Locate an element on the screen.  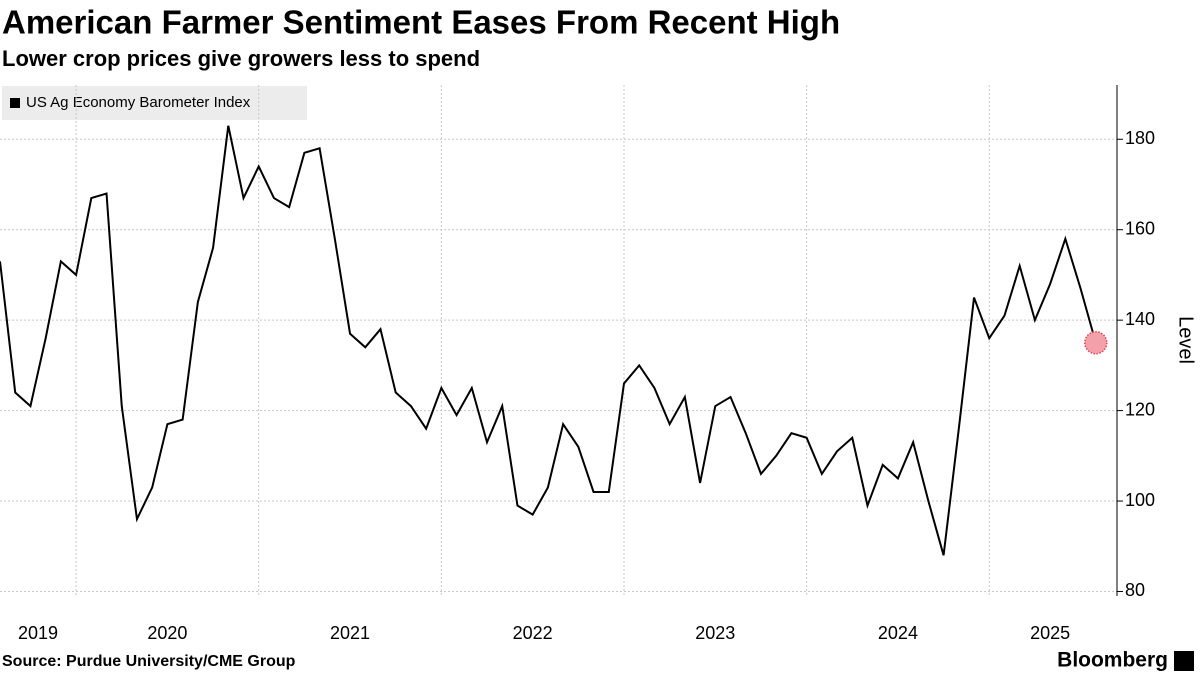
y-axis-label: Level is located at coordinates (1186, 340).